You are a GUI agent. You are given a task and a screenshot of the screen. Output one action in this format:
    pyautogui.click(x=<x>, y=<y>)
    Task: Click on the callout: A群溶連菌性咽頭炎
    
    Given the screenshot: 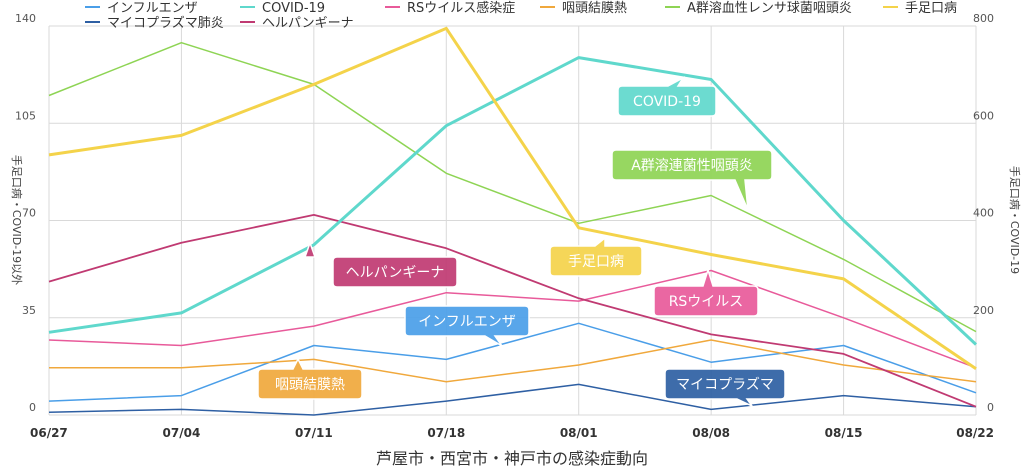 What is the action you would take?
    pyautogui.click(x=692, y=180)
    